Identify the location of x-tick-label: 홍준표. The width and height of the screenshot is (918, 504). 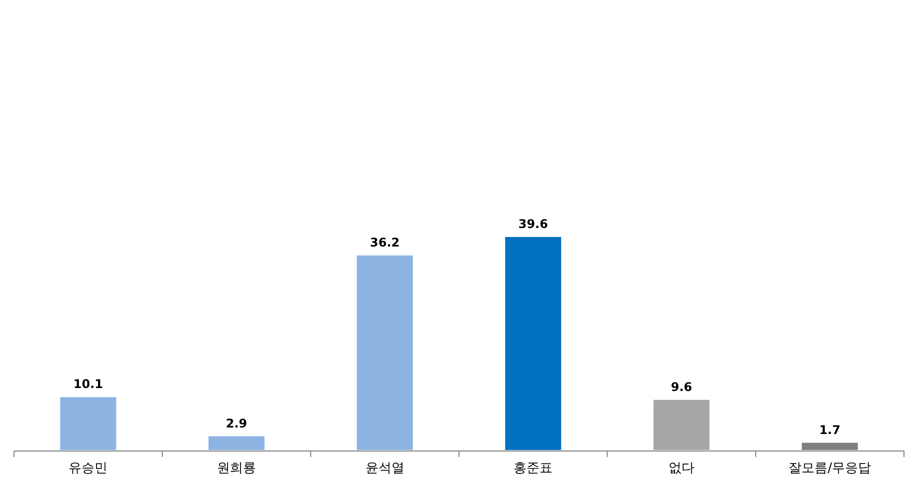
(533, 468).